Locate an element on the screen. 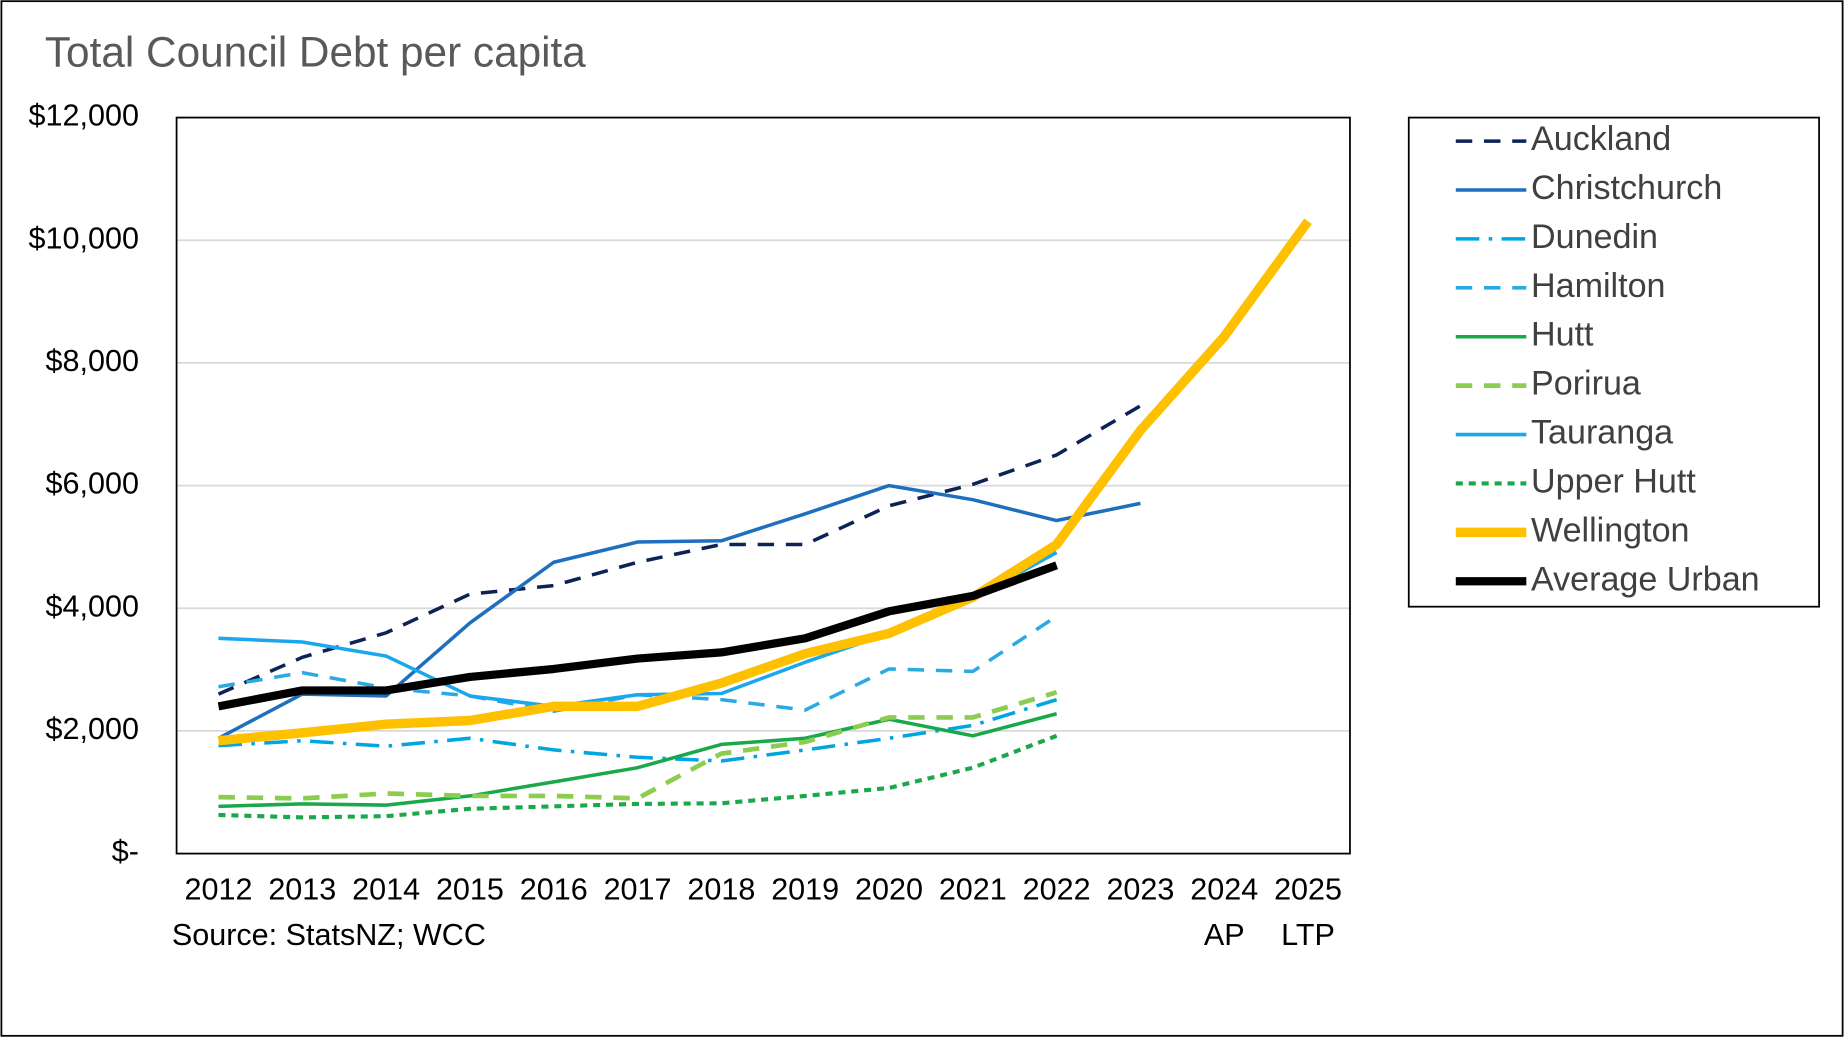 The height and width of the screenshot is (1037, 1844). x-tick-sublabel: AP is located at coordinates (1224, 935).